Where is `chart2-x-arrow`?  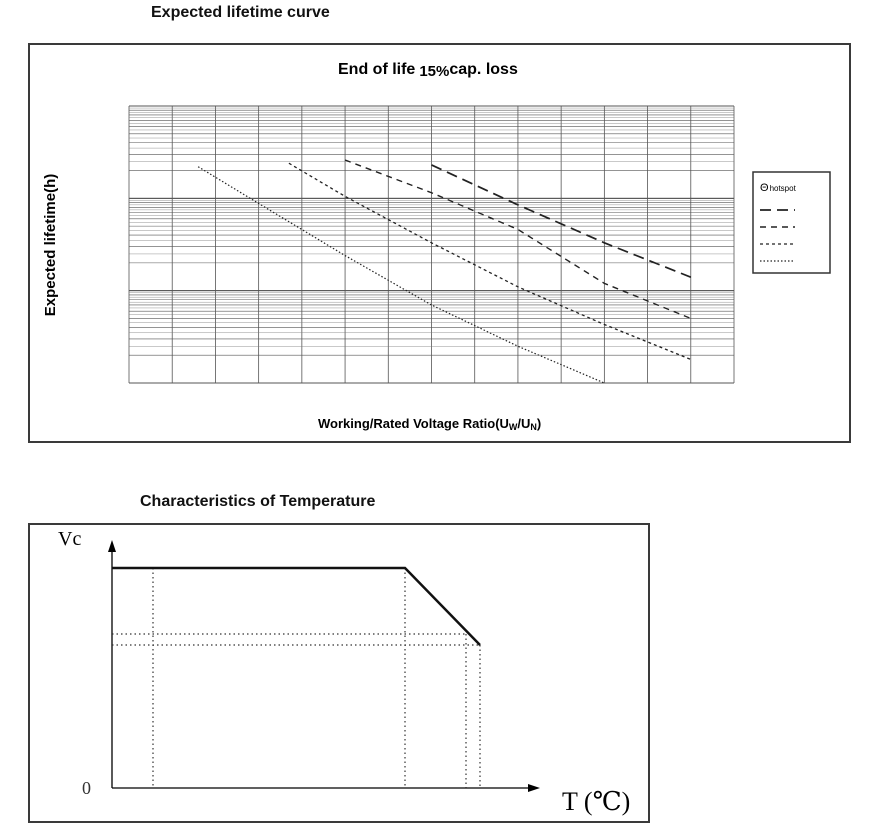 chart2-x-arrow is located at coordinates (534, 788).